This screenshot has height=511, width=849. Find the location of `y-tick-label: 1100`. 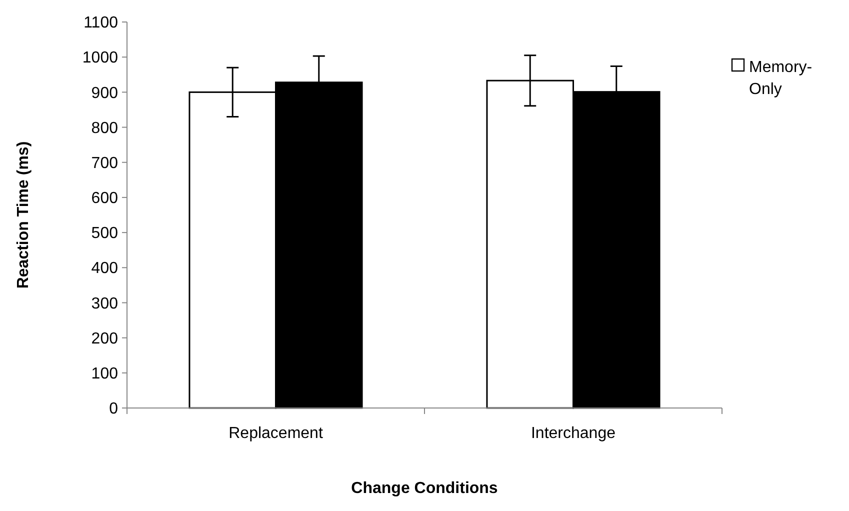

y-tick-label: 1100 is located at coordinates (101, 23).